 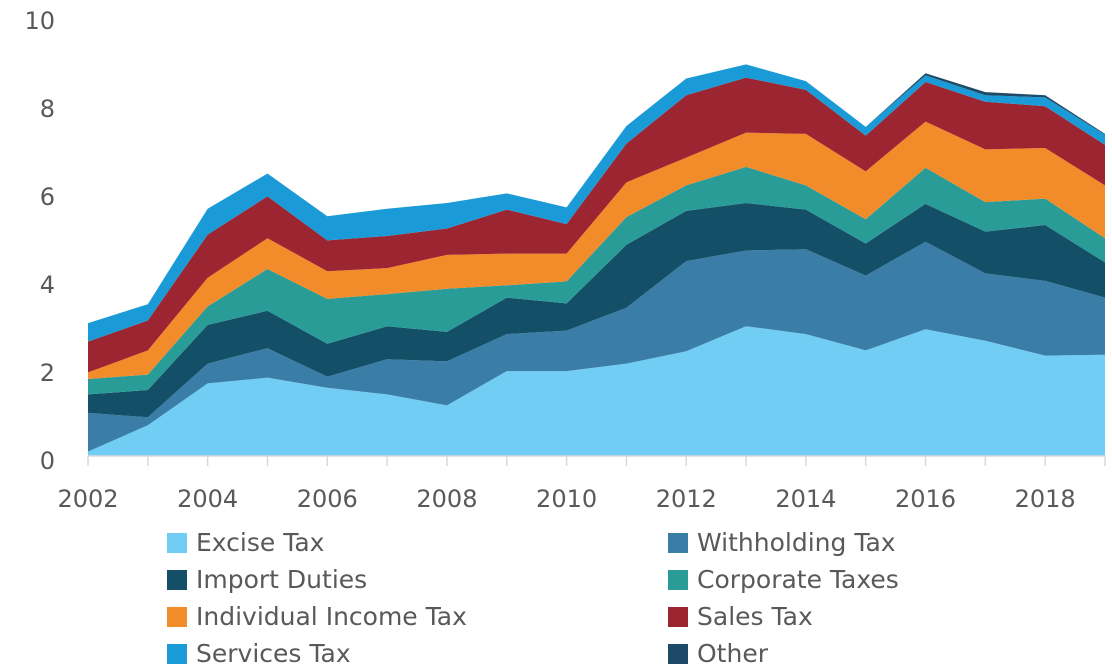 I want to click on legend-label: Individual Income Tax, so click(x=331, y=616).